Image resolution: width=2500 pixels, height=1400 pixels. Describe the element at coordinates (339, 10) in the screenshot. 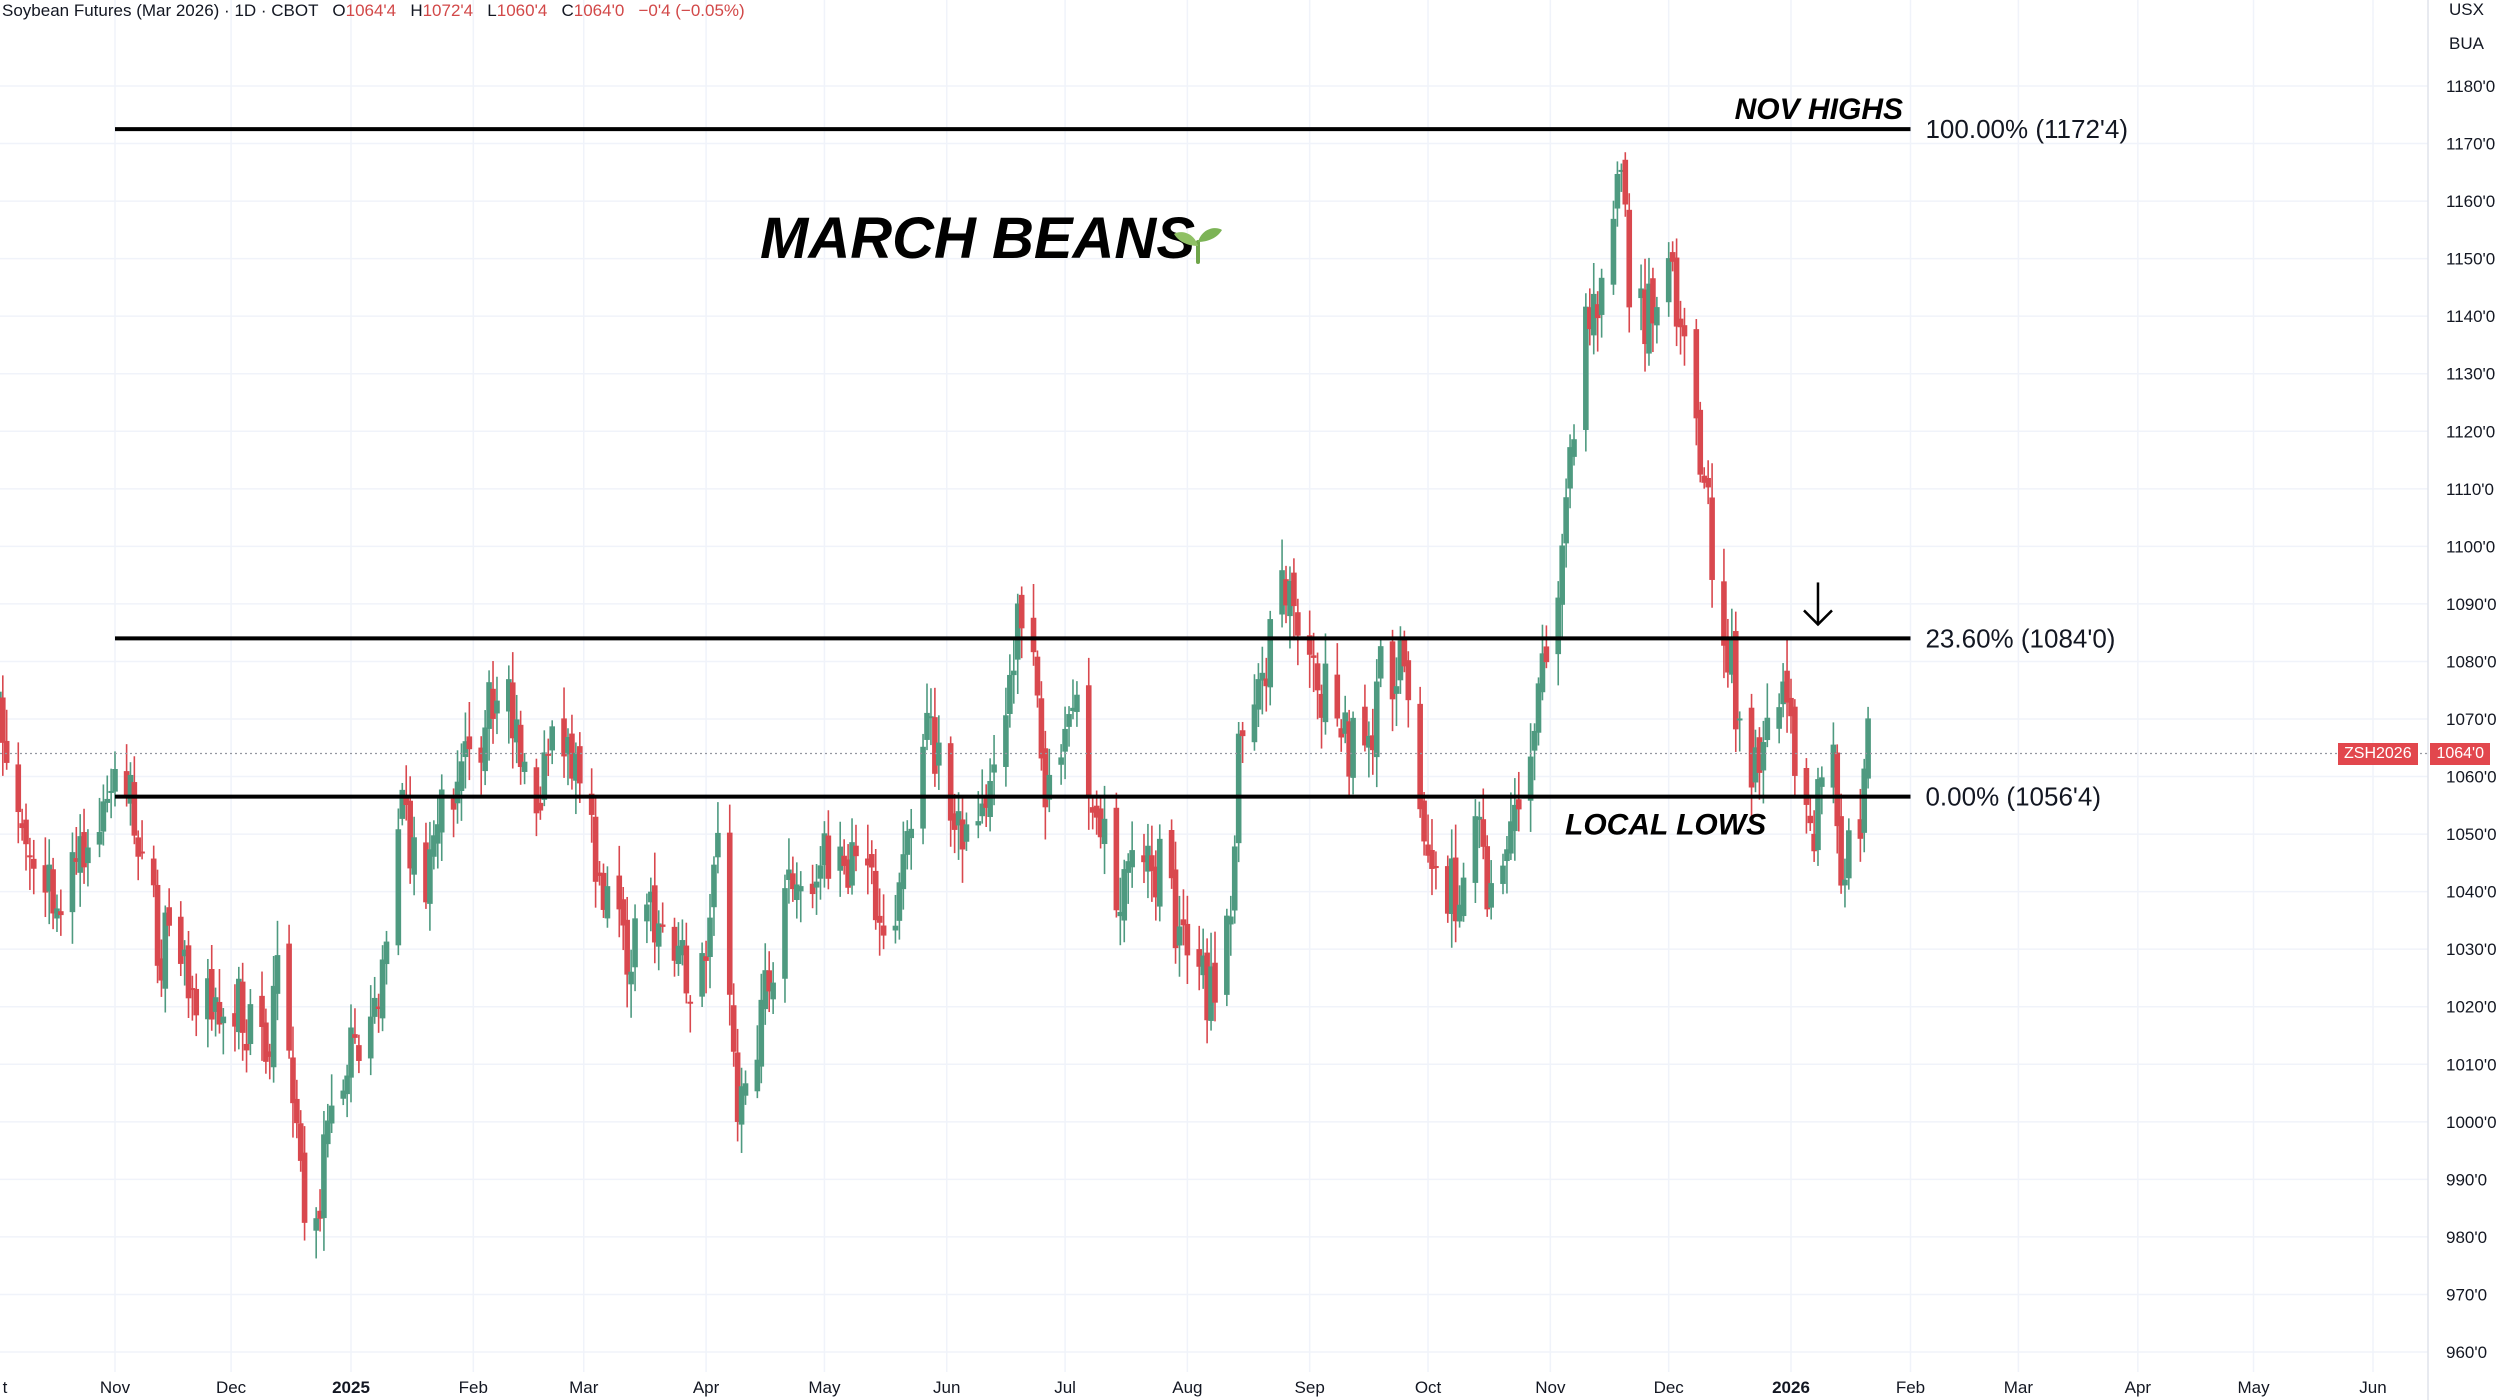

I see `open-label: O` at that location.